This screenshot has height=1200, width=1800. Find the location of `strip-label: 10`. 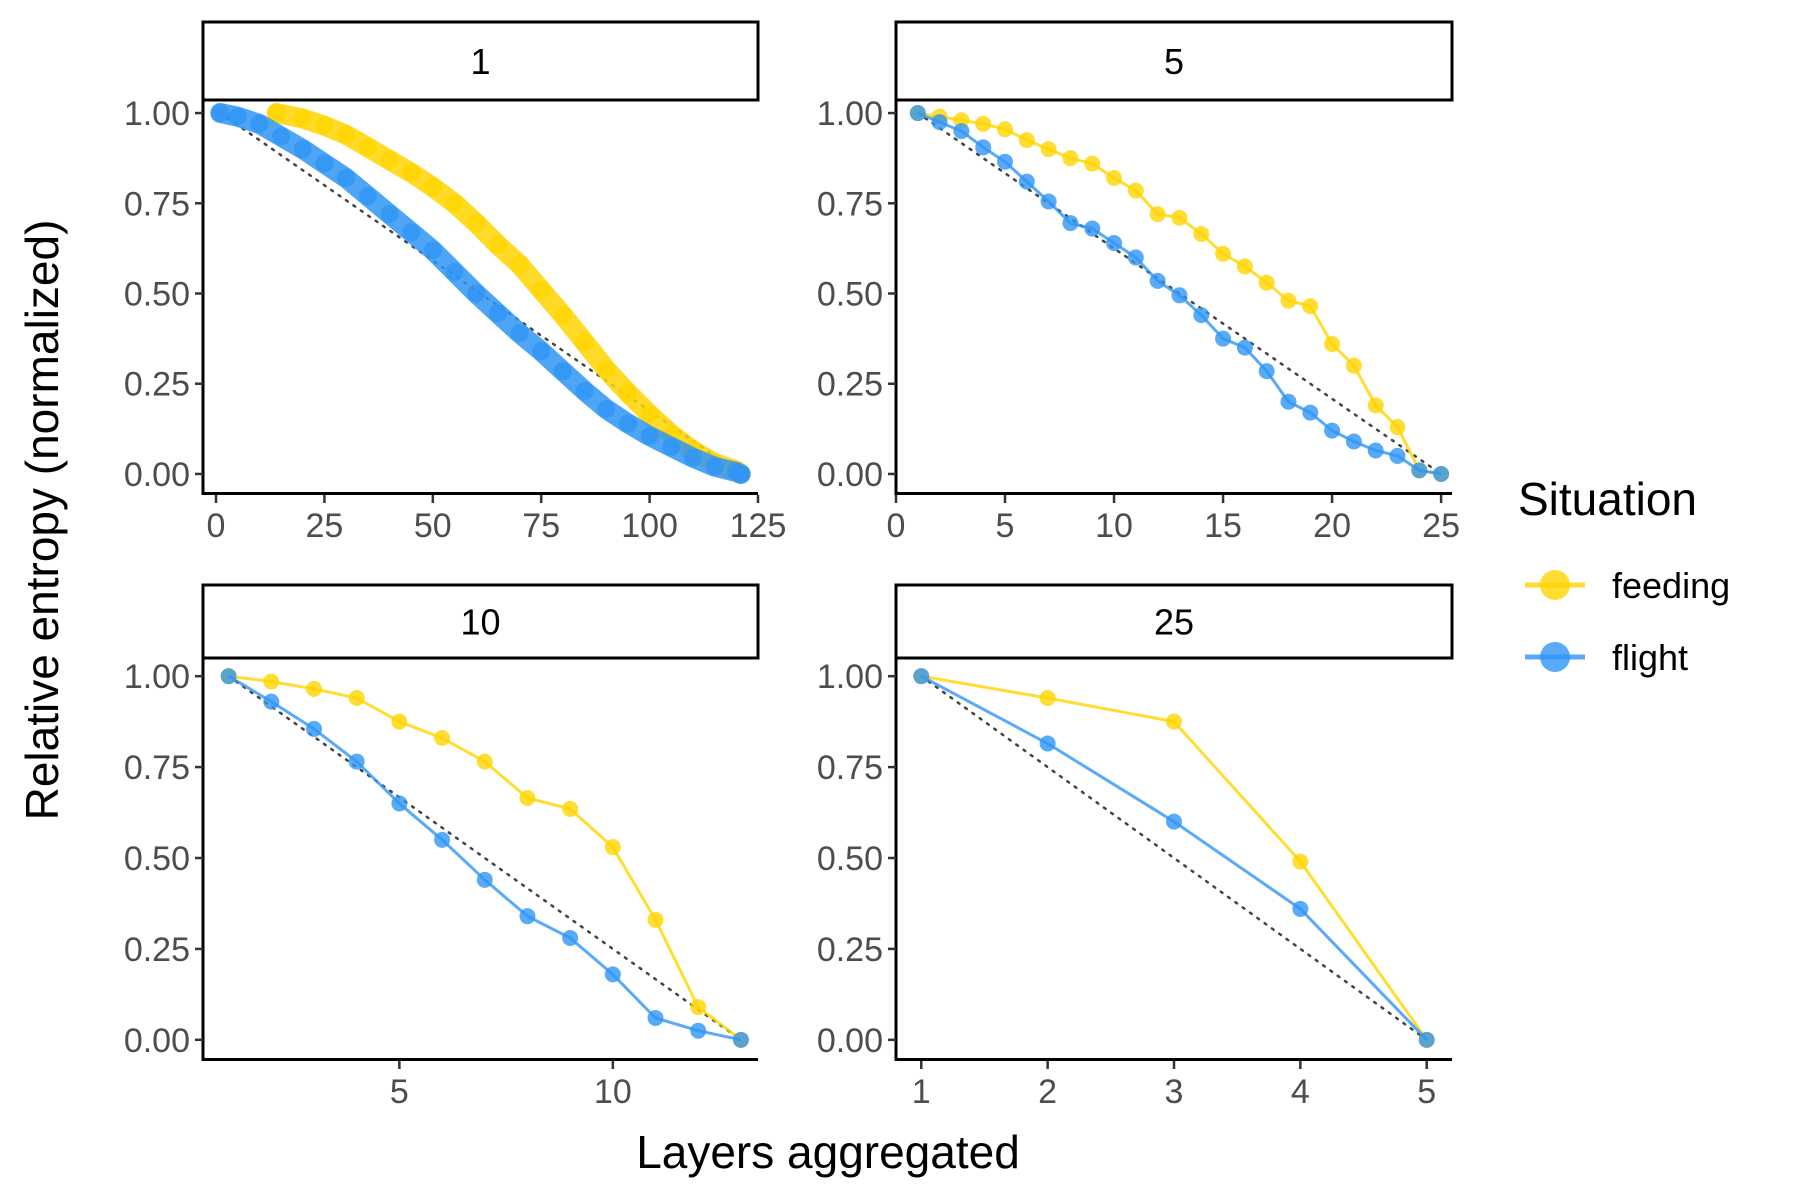

strip-label: 10 is located at coordinates (480, 622).